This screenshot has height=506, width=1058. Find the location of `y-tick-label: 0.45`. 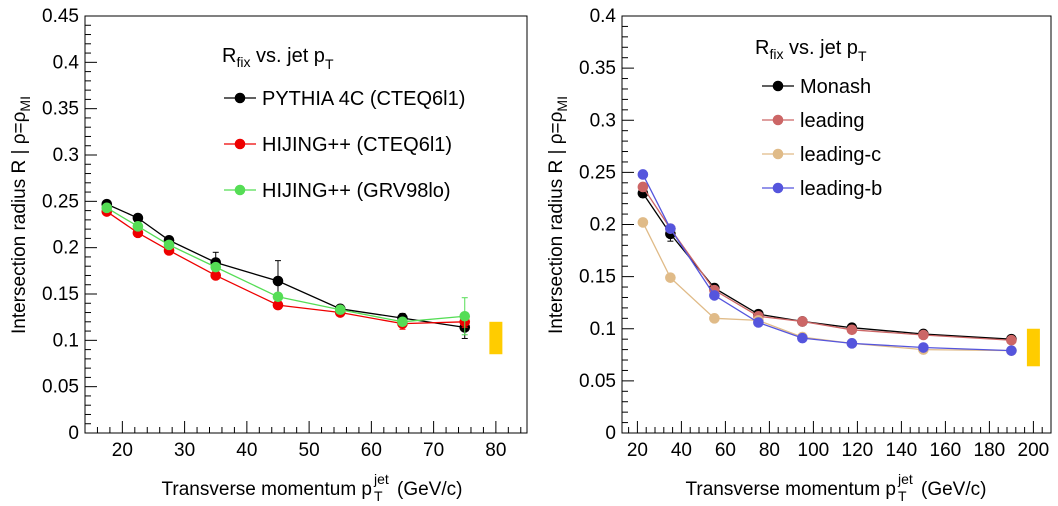

y-tick-label: 0.45 is located at coordinates (60, 16).